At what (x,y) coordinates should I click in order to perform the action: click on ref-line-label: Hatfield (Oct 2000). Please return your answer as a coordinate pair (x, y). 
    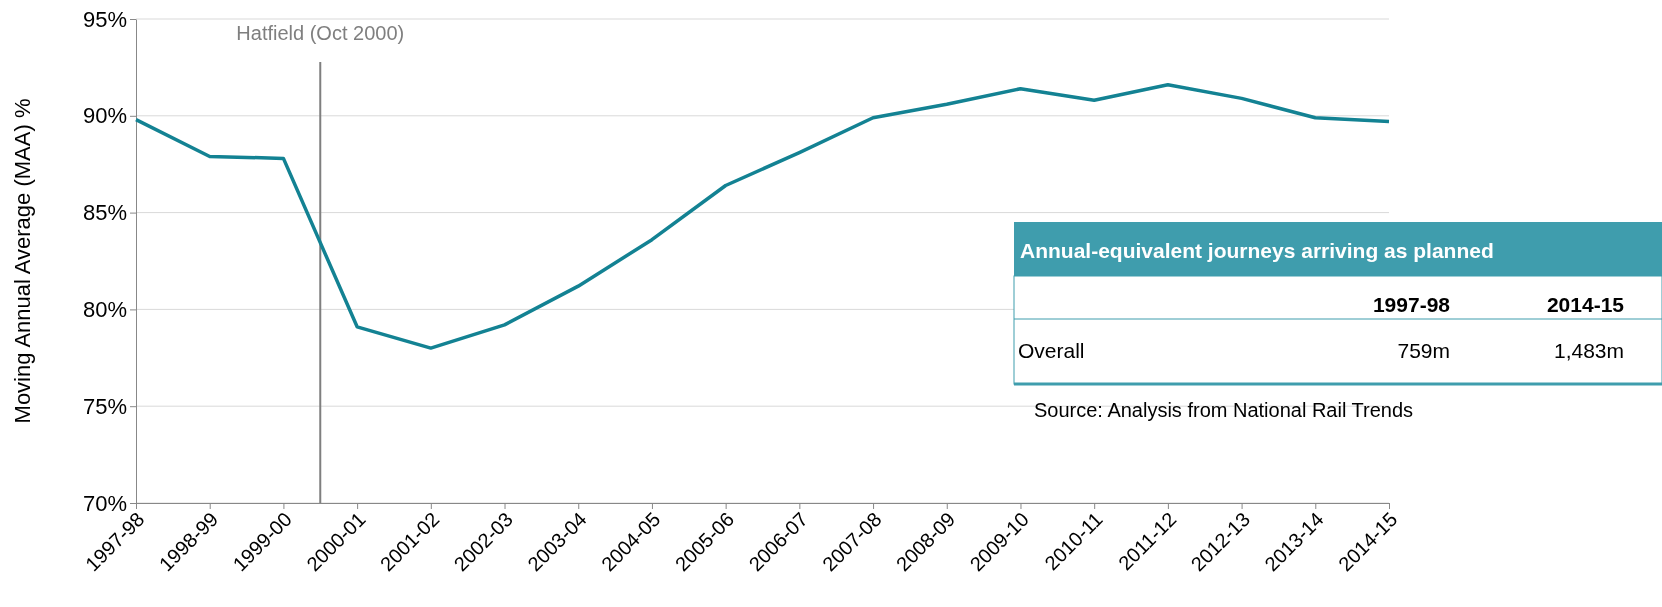
    Looking at the image, I should click on (320, 33).